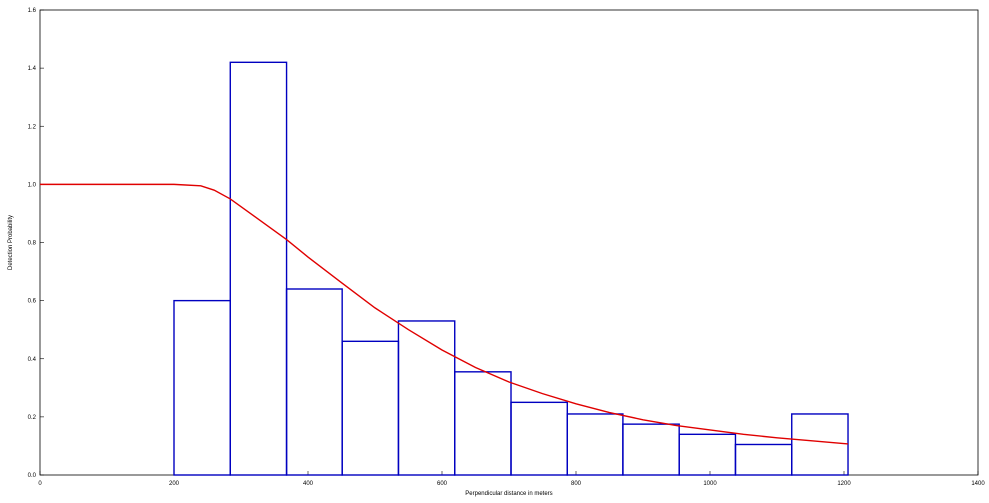 The width and height of the screenshot is (989, 503). Describe the element at coordinates (32, 418) in the screenshot. I see `y-tick-label: 0.2` at that location.